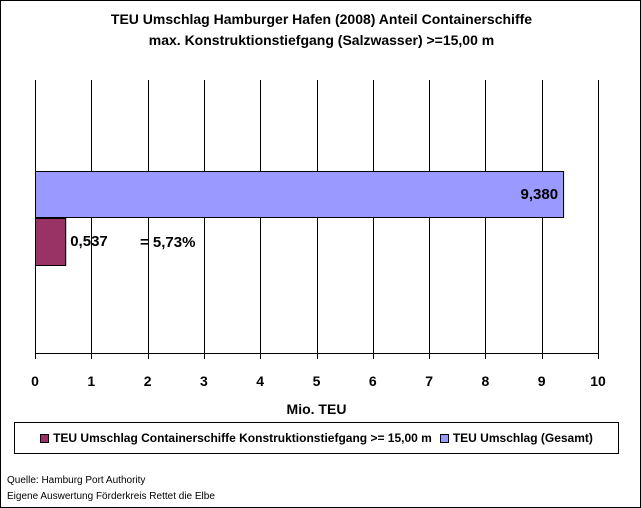 This screenshot has height=508, width=641. I want to click on legend-swatch-gesamt, so click(444, 438).